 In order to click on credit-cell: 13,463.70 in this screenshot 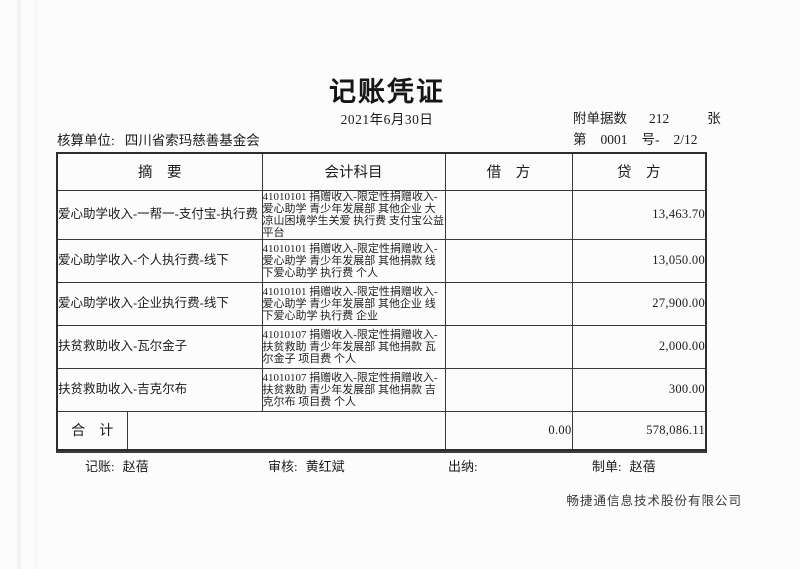, I will do `click(639, 214)`.